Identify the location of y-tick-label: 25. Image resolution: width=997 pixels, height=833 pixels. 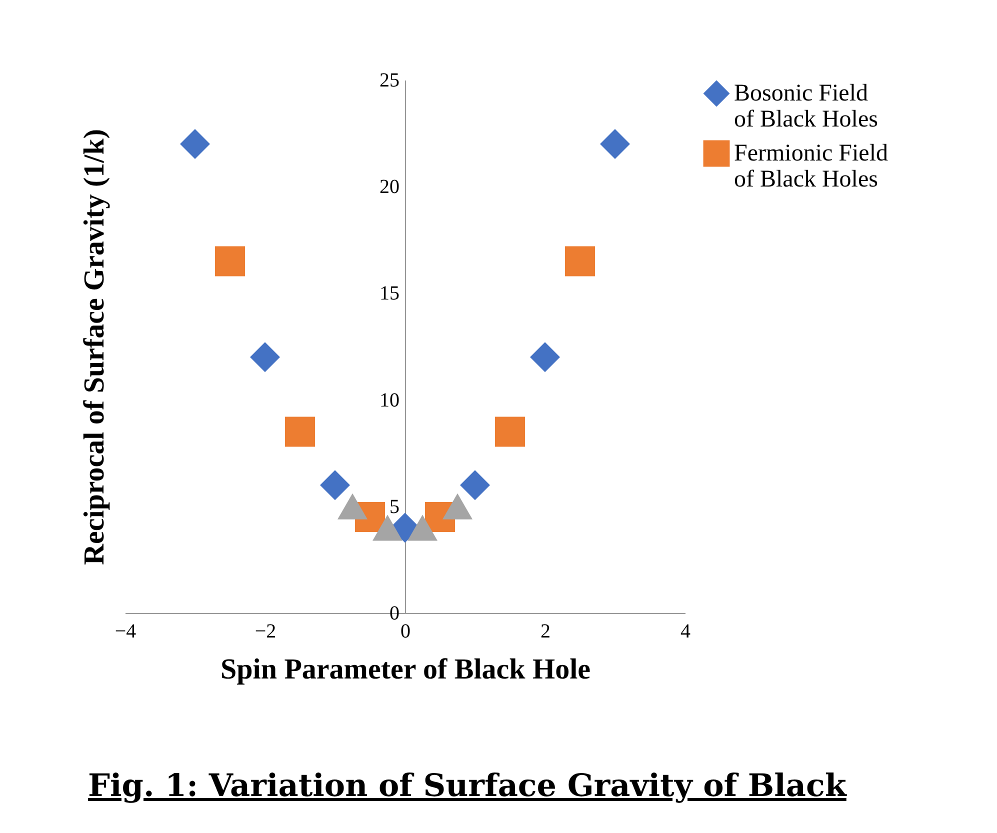
(390, 81).